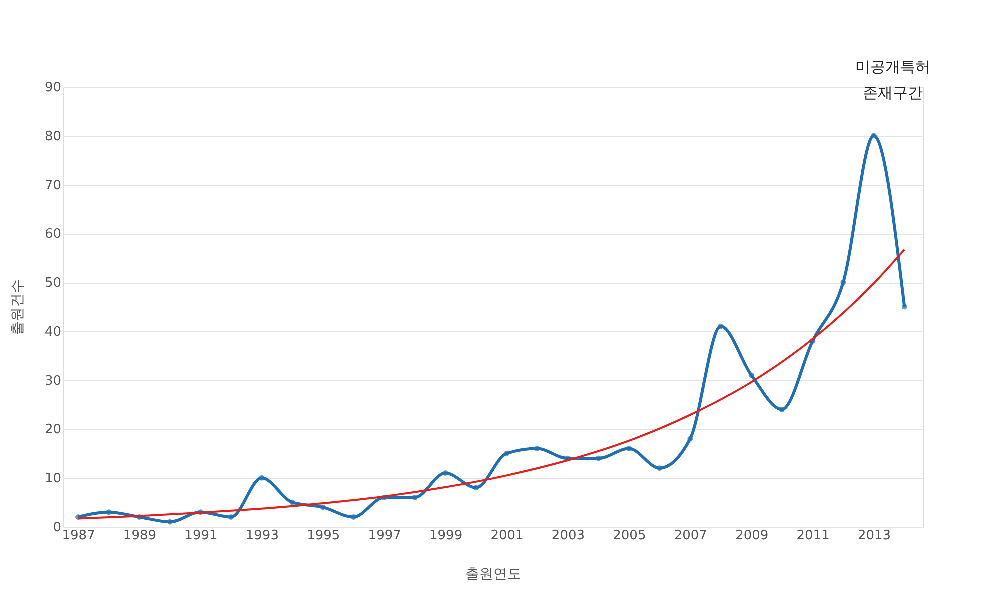 The width and height of the screenshot is (997, 600). Describe the element at coordinates (262, 536) in the screenshot. I see `x-tick-label: 1993` at that location.